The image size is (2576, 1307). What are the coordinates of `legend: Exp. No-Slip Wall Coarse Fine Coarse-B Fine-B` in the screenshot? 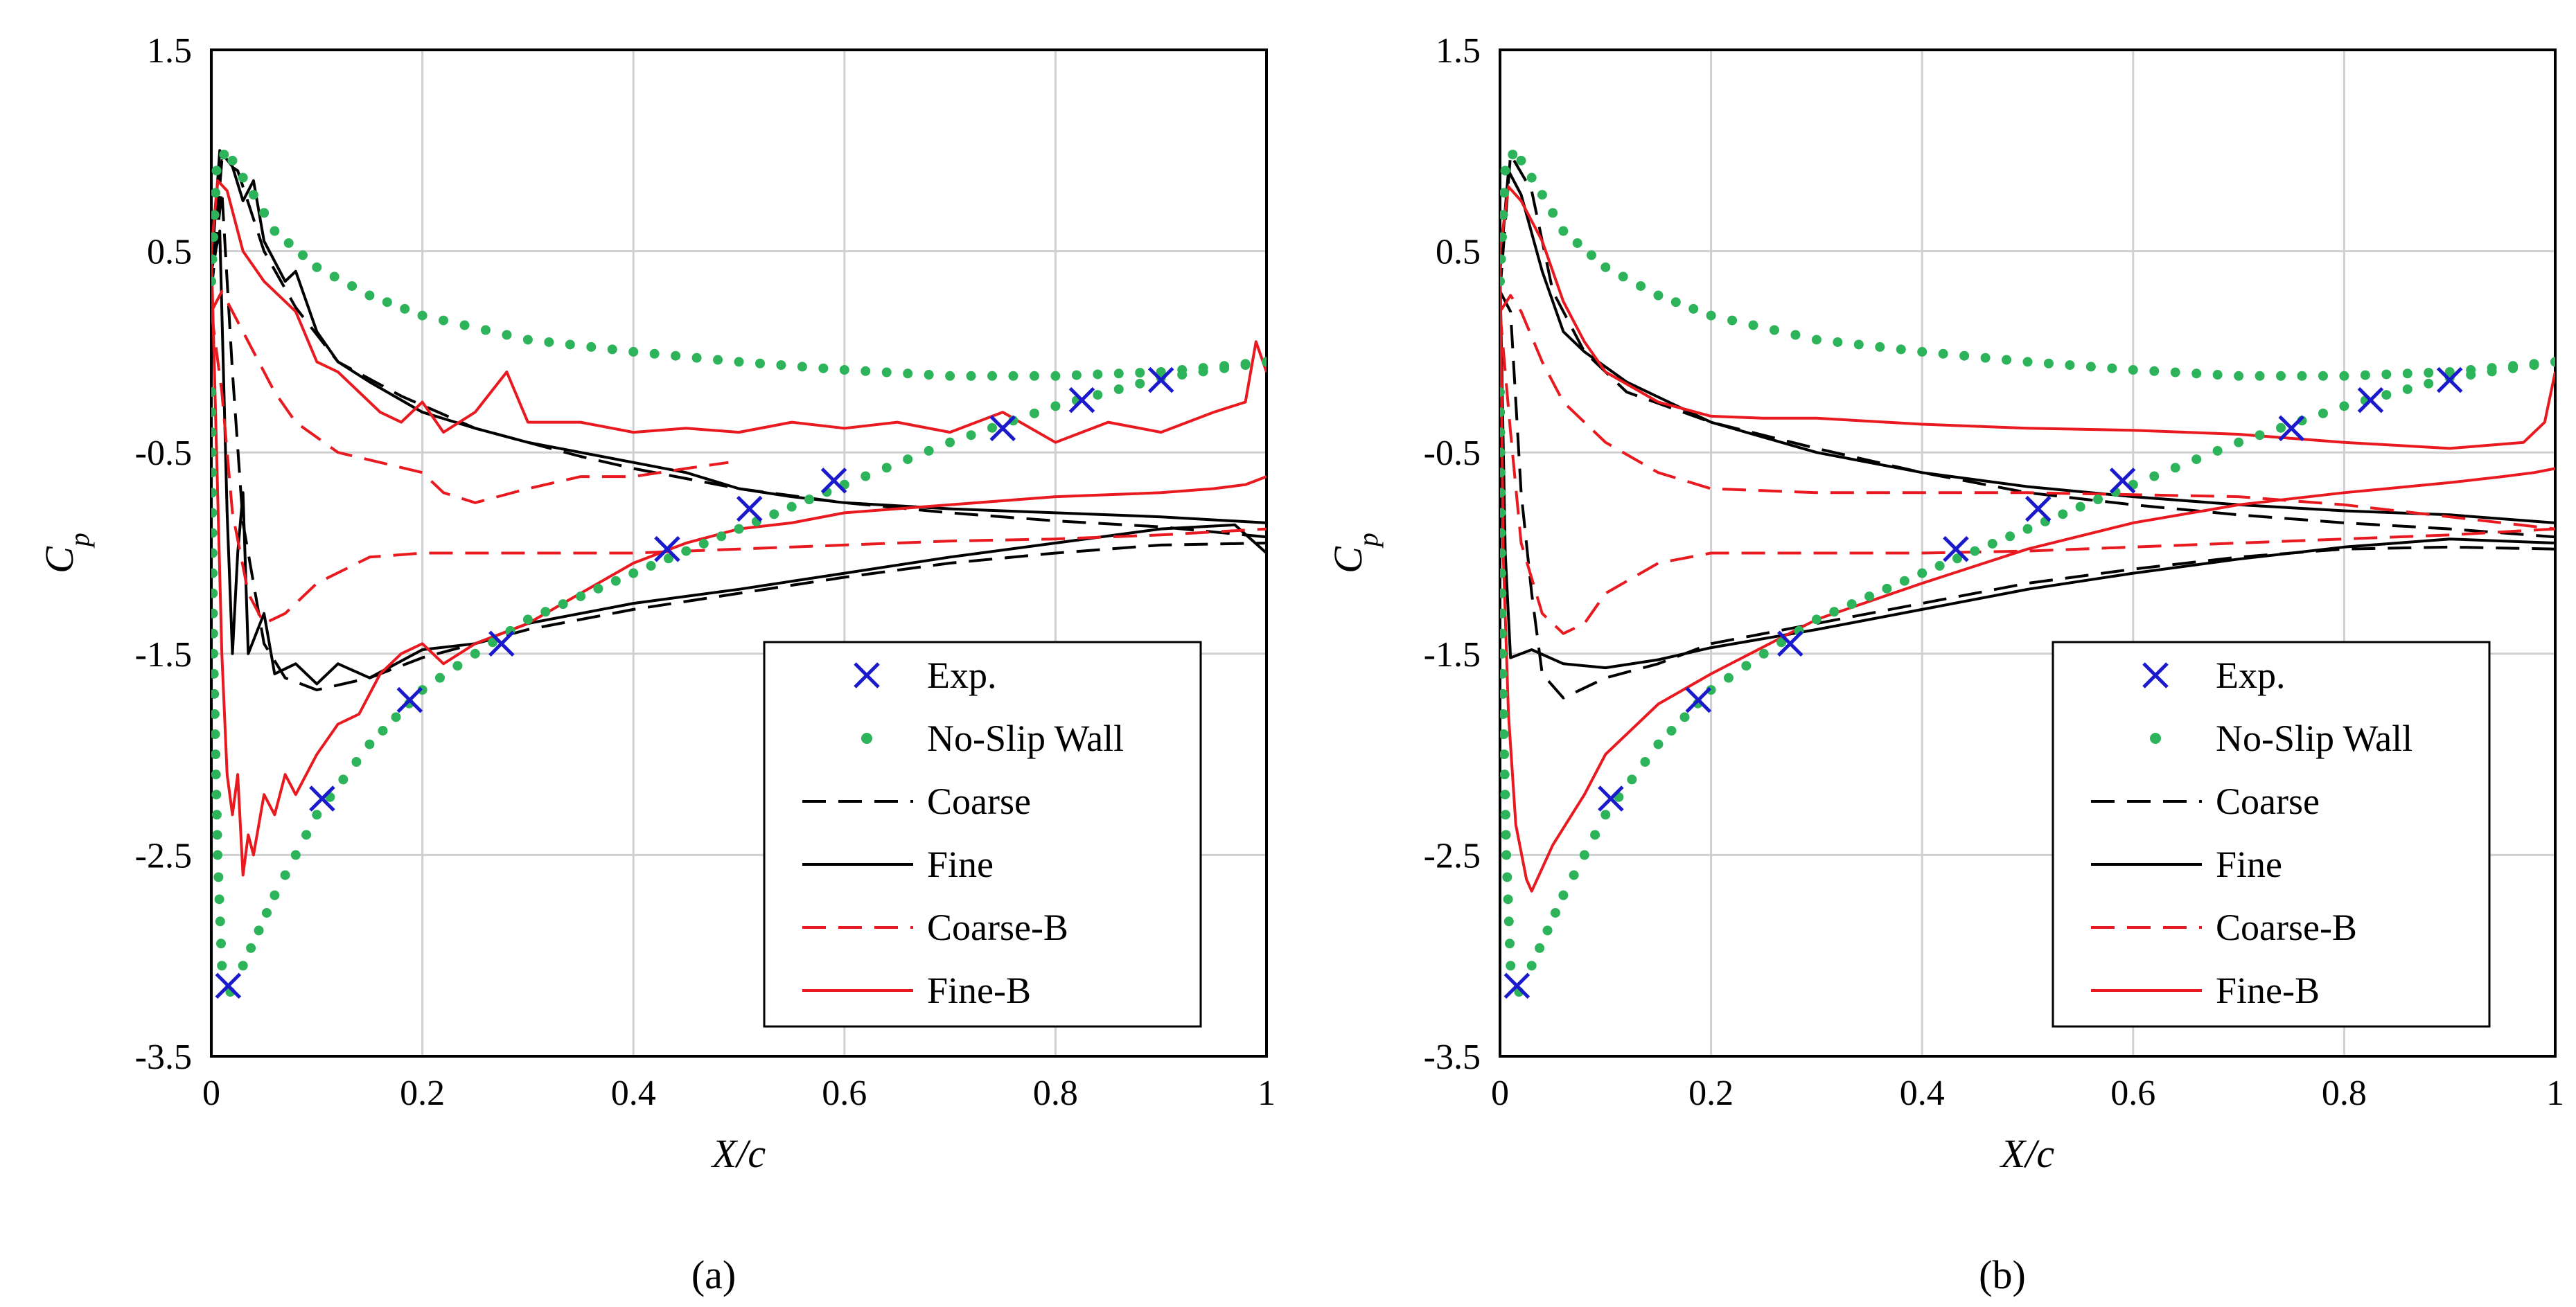 It's located at (2271, 834).